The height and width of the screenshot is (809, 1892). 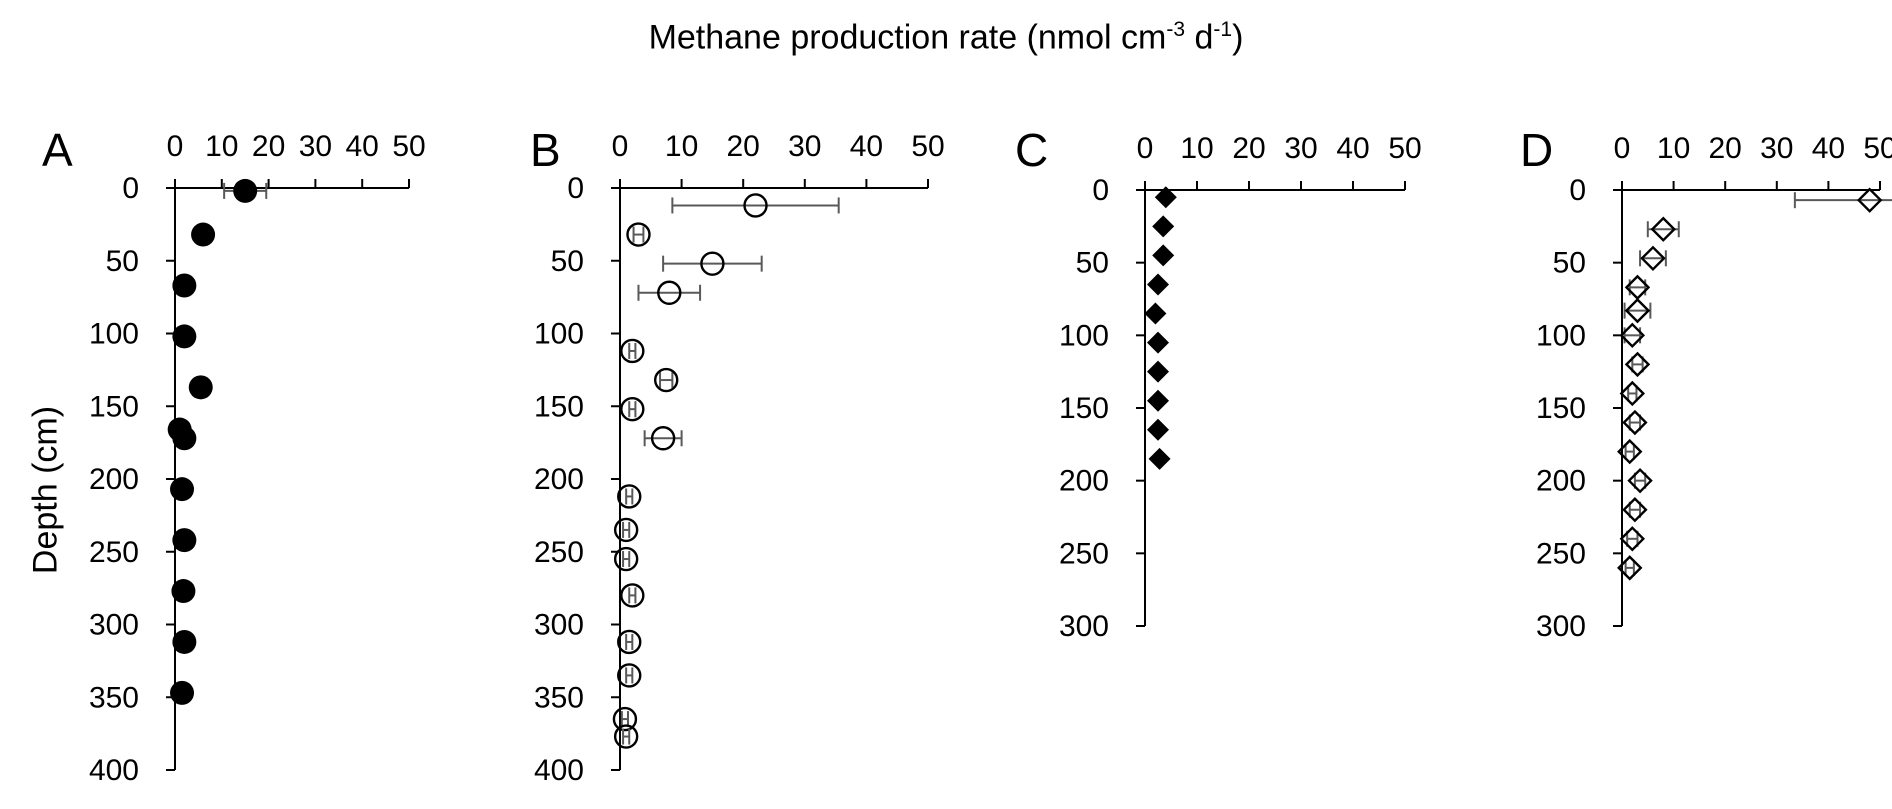 I want to click on panel-label-c: C, so click(x=1031, y=150).